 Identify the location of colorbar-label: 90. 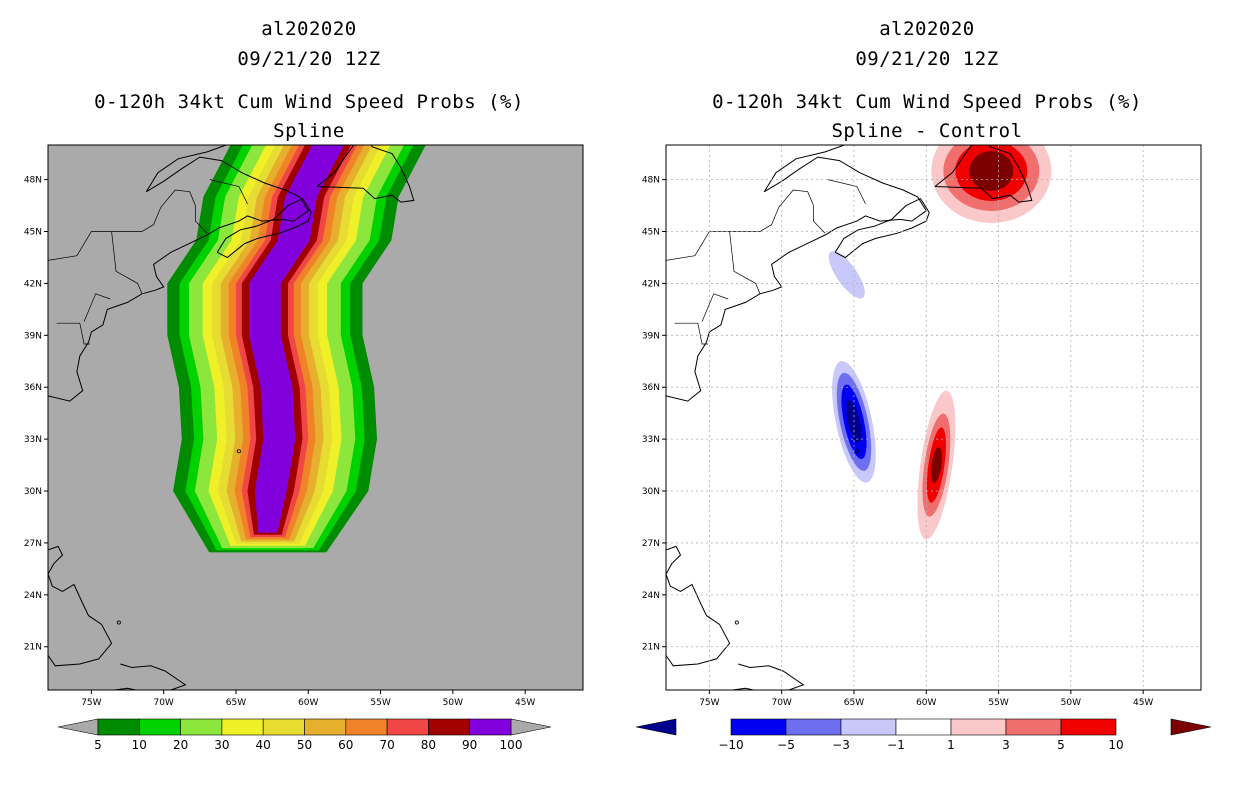
(469, 745).